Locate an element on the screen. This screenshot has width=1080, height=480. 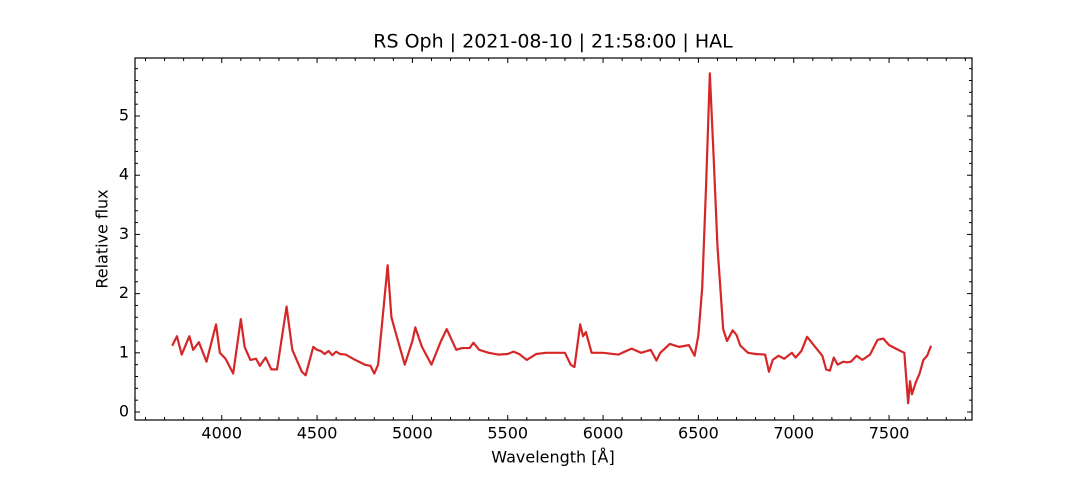
x-tick-label: 5000 is located at coordinates (412, 433).